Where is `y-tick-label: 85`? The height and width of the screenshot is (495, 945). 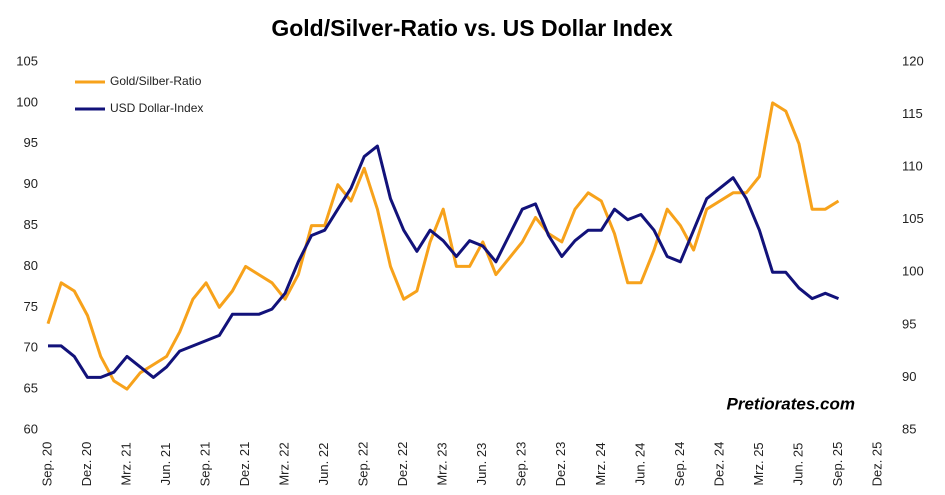
y-tick-label: 85 is located at coordinates (31, 224).